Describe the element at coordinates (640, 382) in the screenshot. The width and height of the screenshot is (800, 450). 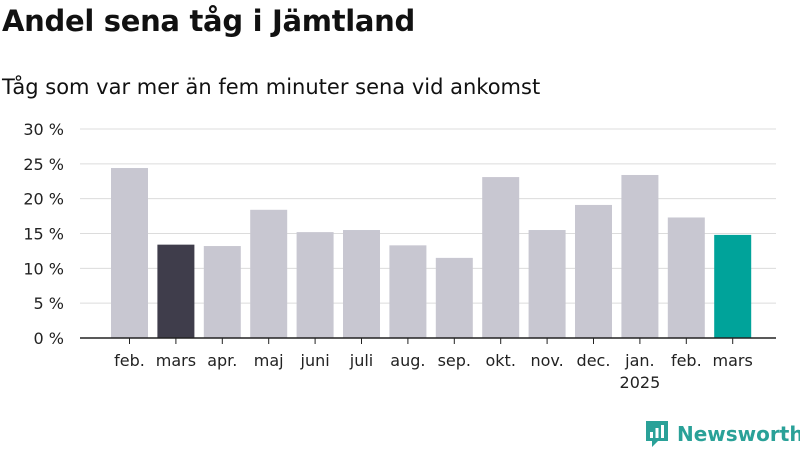
I see `x-tick-year-label: 2025` at that location.